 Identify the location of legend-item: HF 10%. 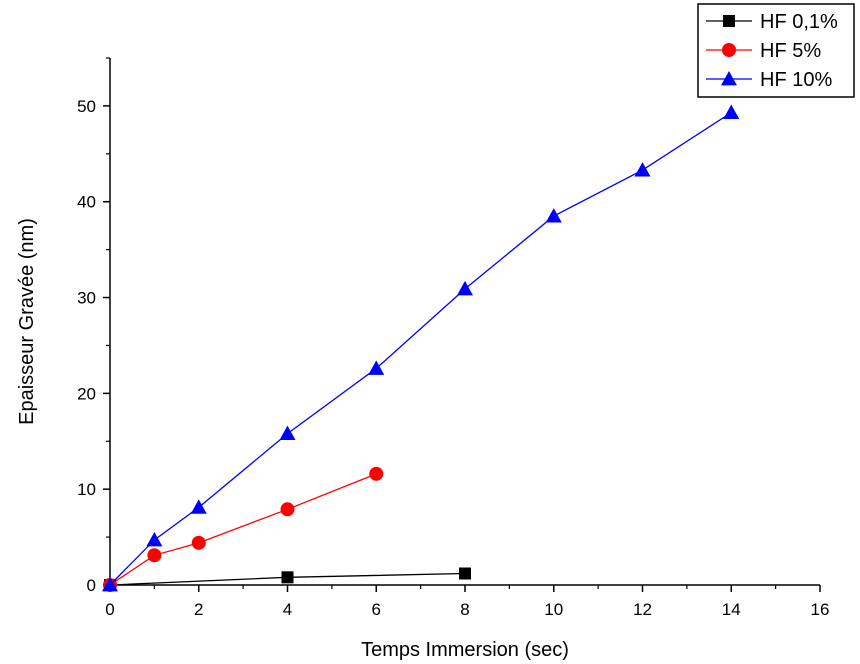
(769, 80).